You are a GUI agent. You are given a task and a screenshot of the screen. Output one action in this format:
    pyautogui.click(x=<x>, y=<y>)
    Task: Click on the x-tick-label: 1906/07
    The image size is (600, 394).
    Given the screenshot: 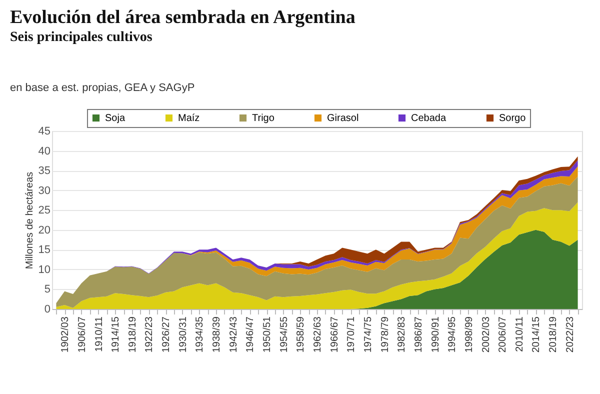 What is the action you would take?
    pyautogui.click(x=82, y=334)
    